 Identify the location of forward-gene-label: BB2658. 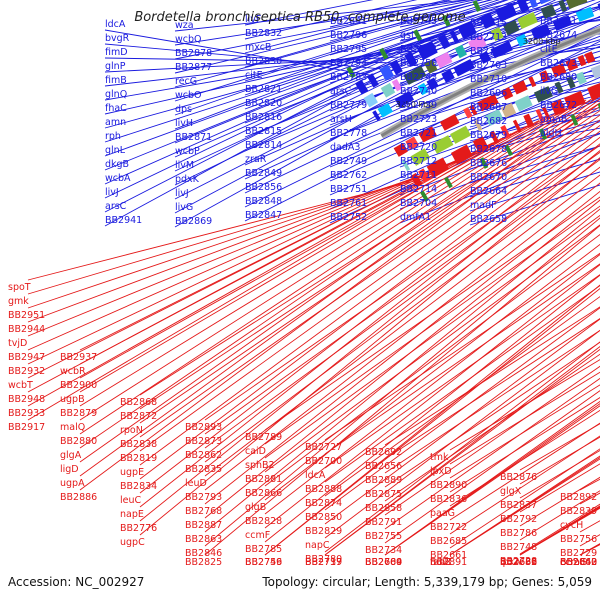
(488, 219).